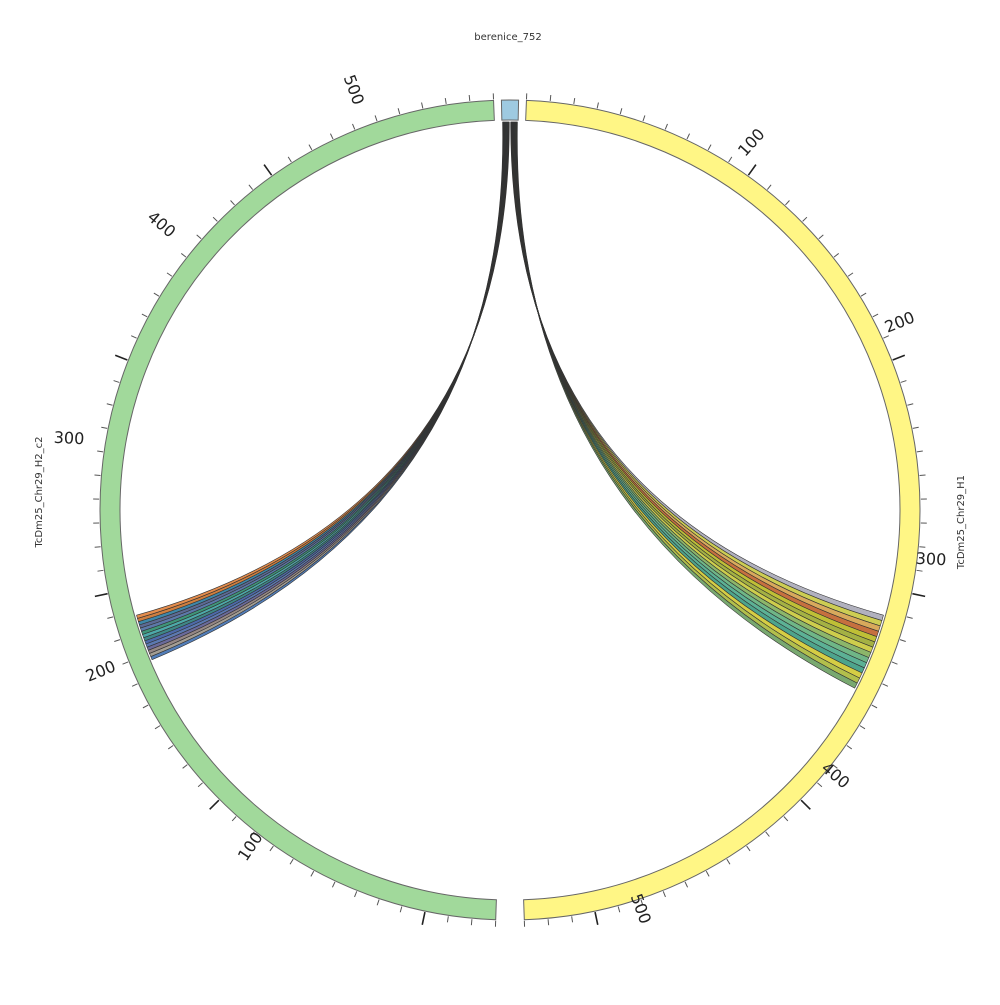 The image size is (1000, 1005). Describe the element at coordinates (100, 671) in the screenshot. I see `tick-label-h2-200: 200` at that location.